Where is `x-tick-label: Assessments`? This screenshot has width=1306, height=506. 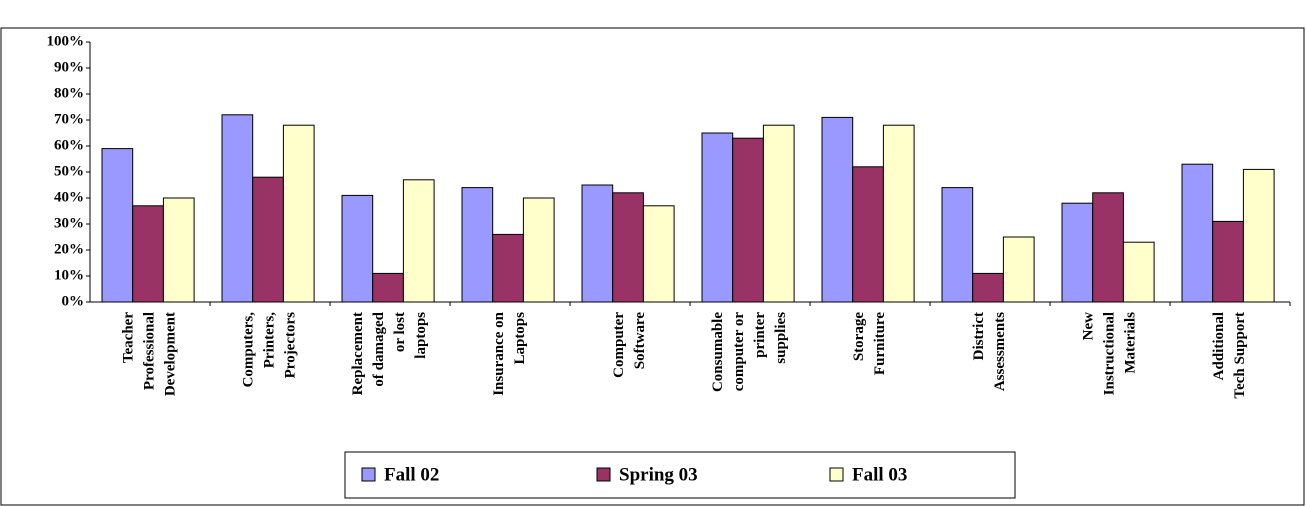 x-tick-label: Assessments is located at coordinates (1000, 351).